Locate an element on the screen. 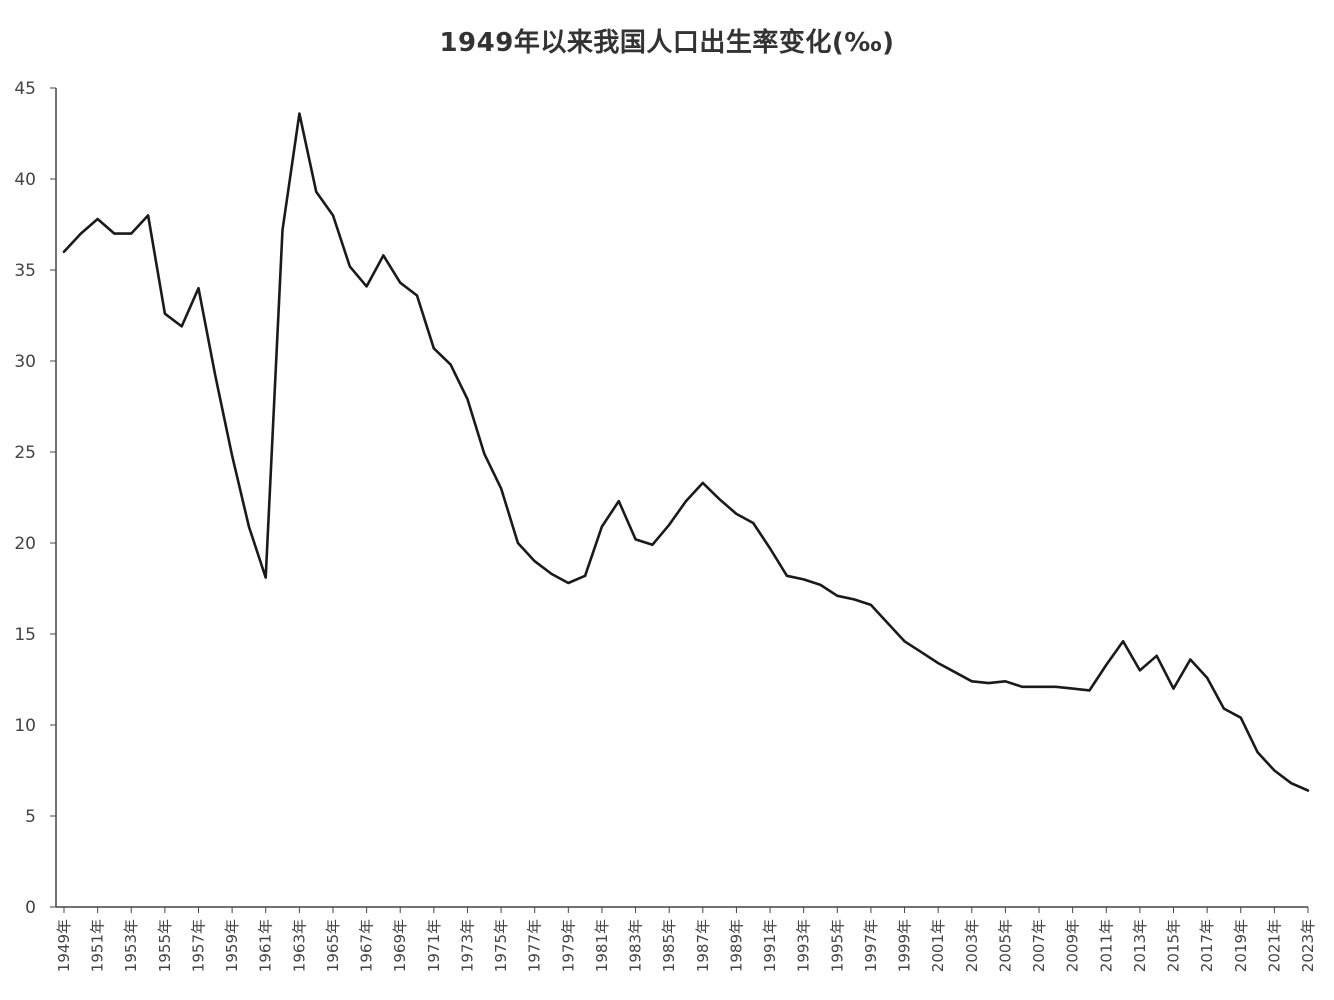 This screenshot has height=1000, width=1334. x-tick-label: 1997年 is located at coordinates (871, 945).